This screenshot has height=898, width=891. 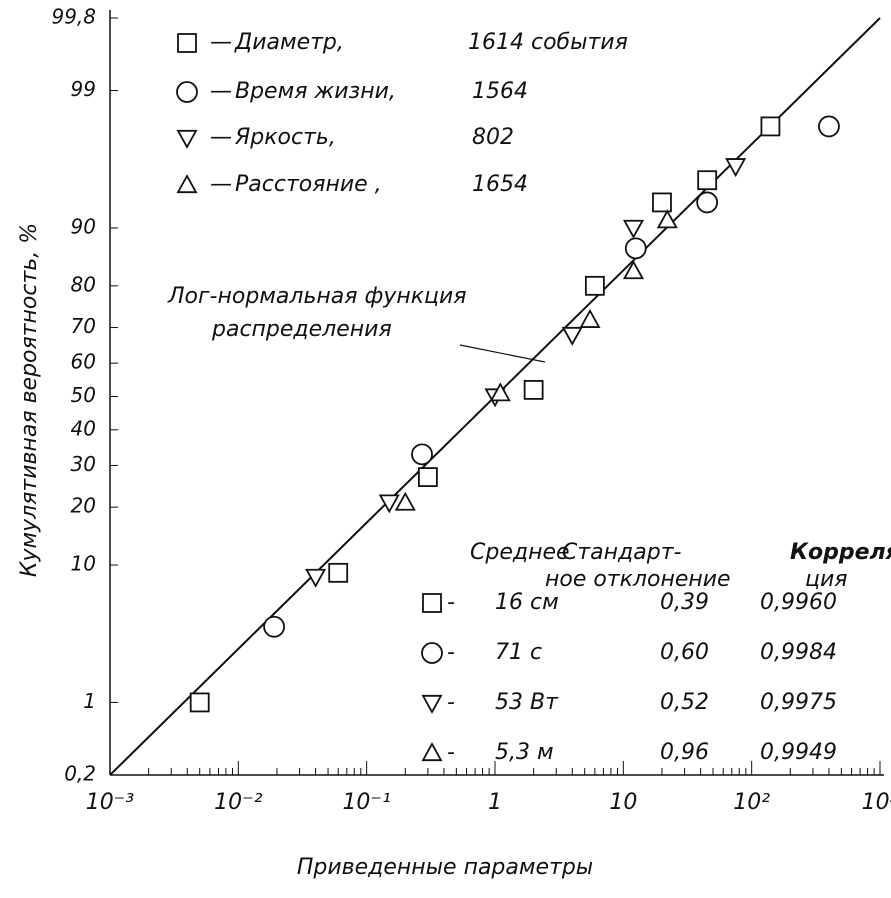 I want to click on table-header: ция, so click(x=826, y=579).